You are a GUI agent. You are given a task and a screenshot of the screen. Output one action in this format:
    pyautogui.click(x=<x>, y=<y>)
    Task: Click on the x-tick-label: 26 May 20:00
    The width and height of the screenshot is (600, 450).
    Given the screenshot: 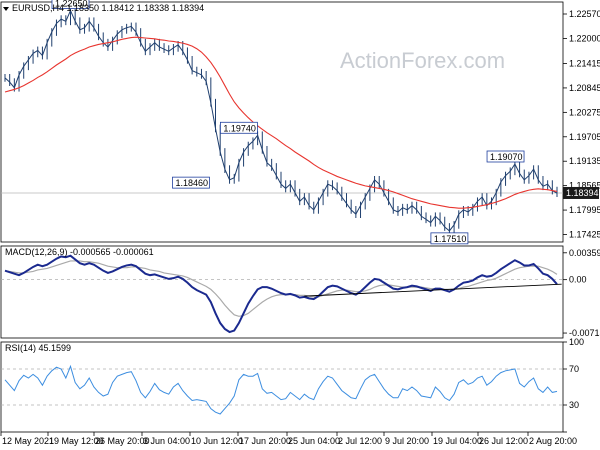 What is the action you would take?
    pyautogui.click(x=122, y=441)
    